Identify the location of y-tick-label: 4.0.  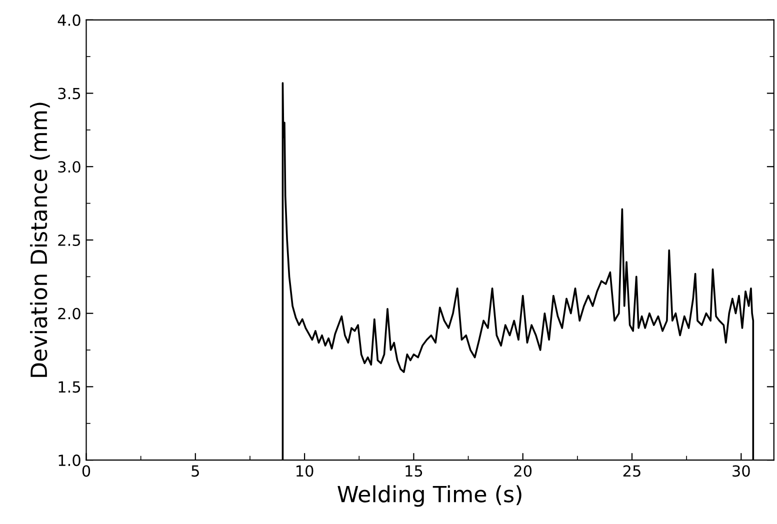
(69, 20).